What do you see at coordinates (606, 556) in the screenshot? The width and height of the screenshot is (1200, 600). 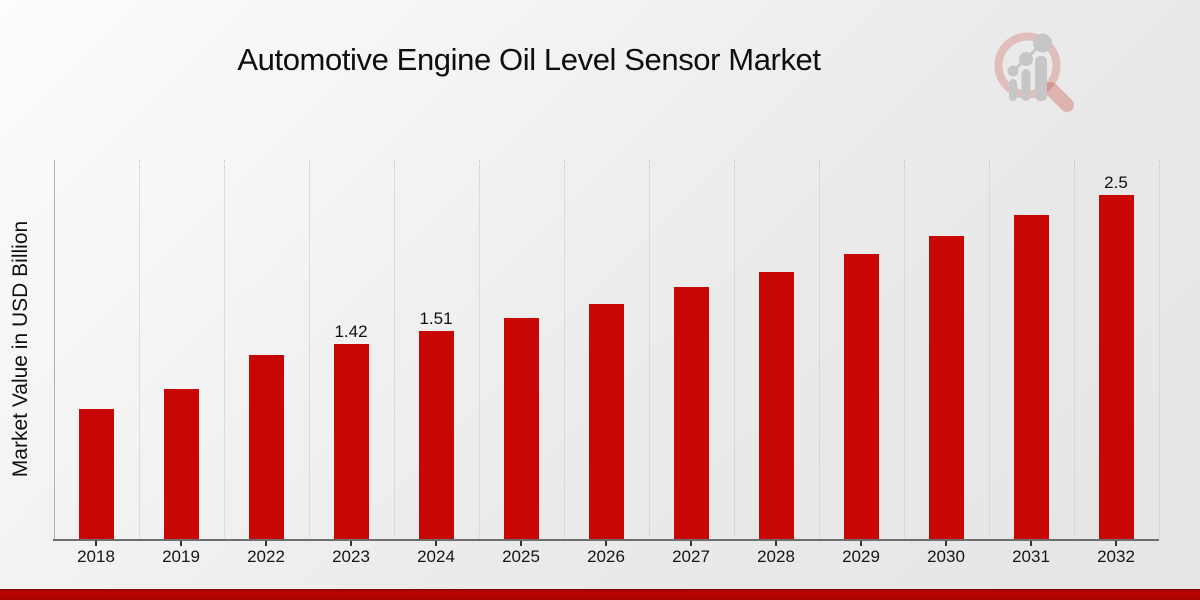 I see `x-tick-label-2026: 2026` at bounding box center [606, 556].